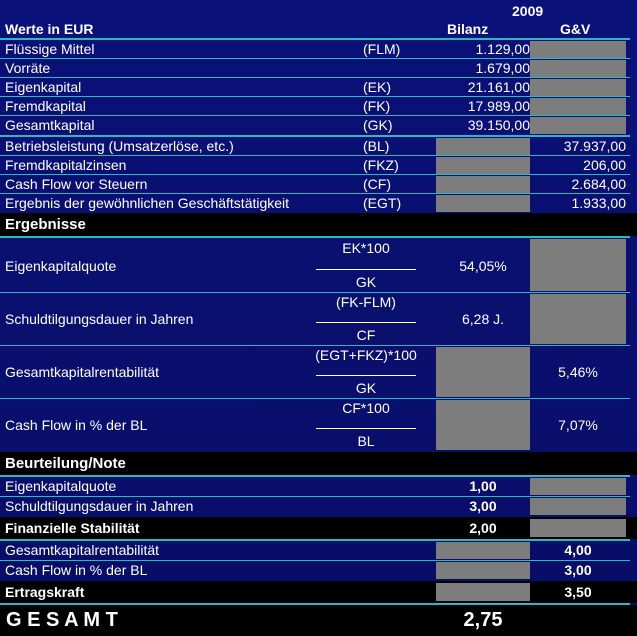  I want to click on row-label: Betriebsleistung (Umsatzerlöse, etc.), so click(119, 146).